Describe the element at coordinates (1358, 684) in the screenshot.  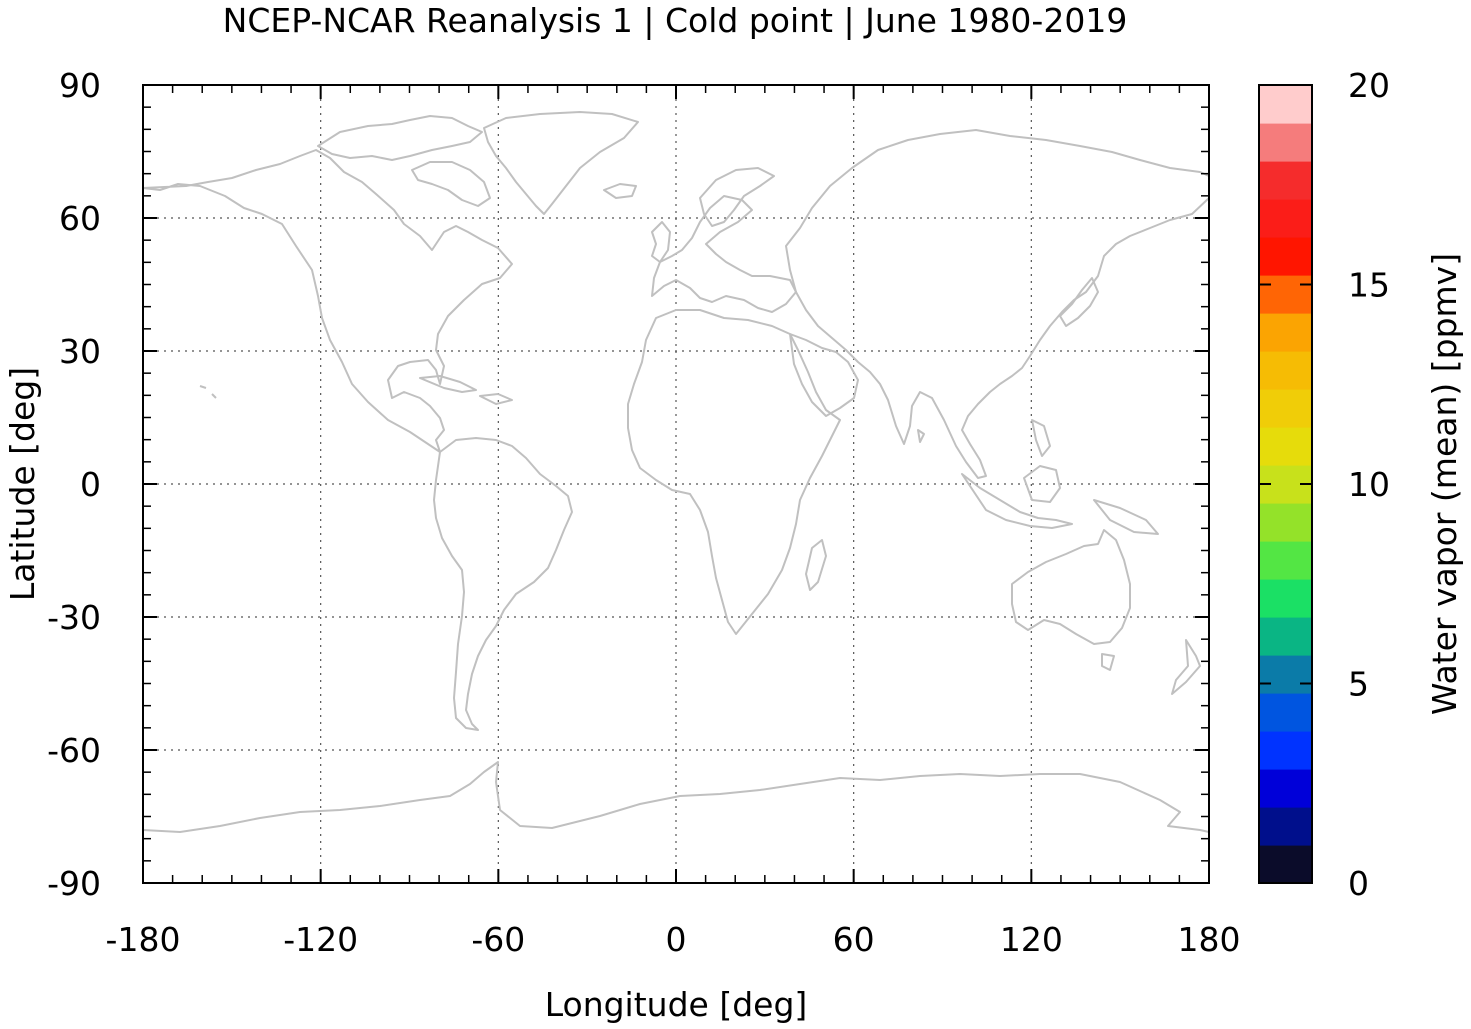
I see `colorbar-tick-label: 5` at that location.